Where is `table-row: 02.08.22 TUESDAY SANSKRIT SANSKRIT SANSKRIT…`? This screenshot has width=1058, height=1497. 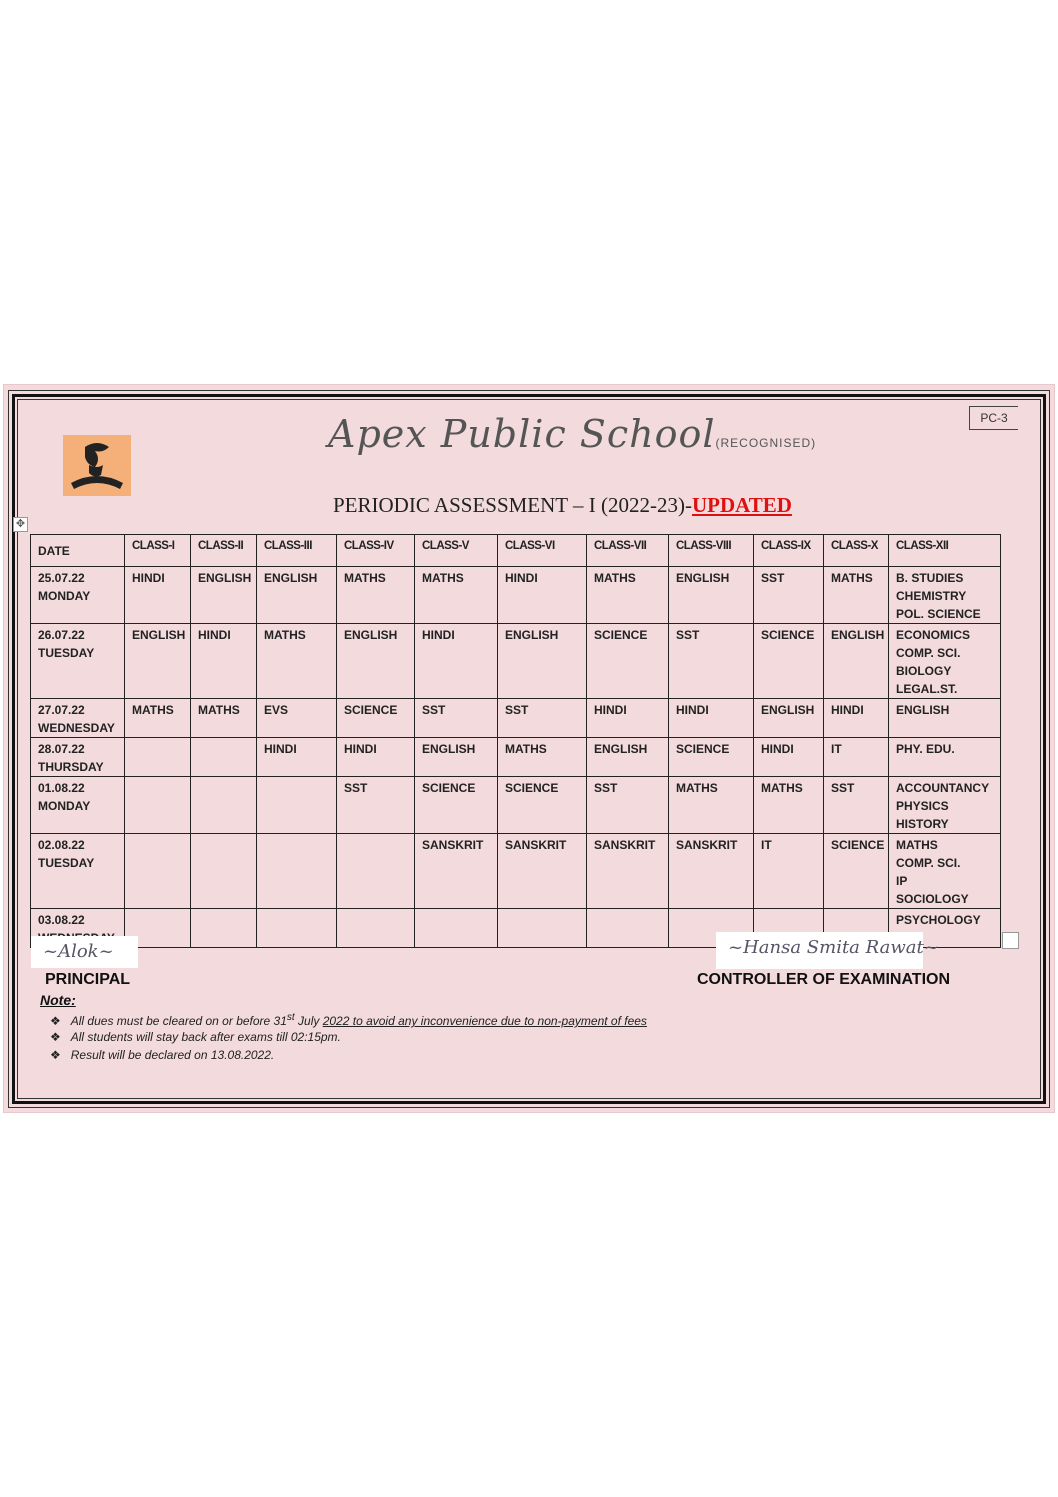 table-row: 02.08.22 TUESDAY SANSKRIT SANSKRIT SANSKRIT… is located at coordinates (515, 871).